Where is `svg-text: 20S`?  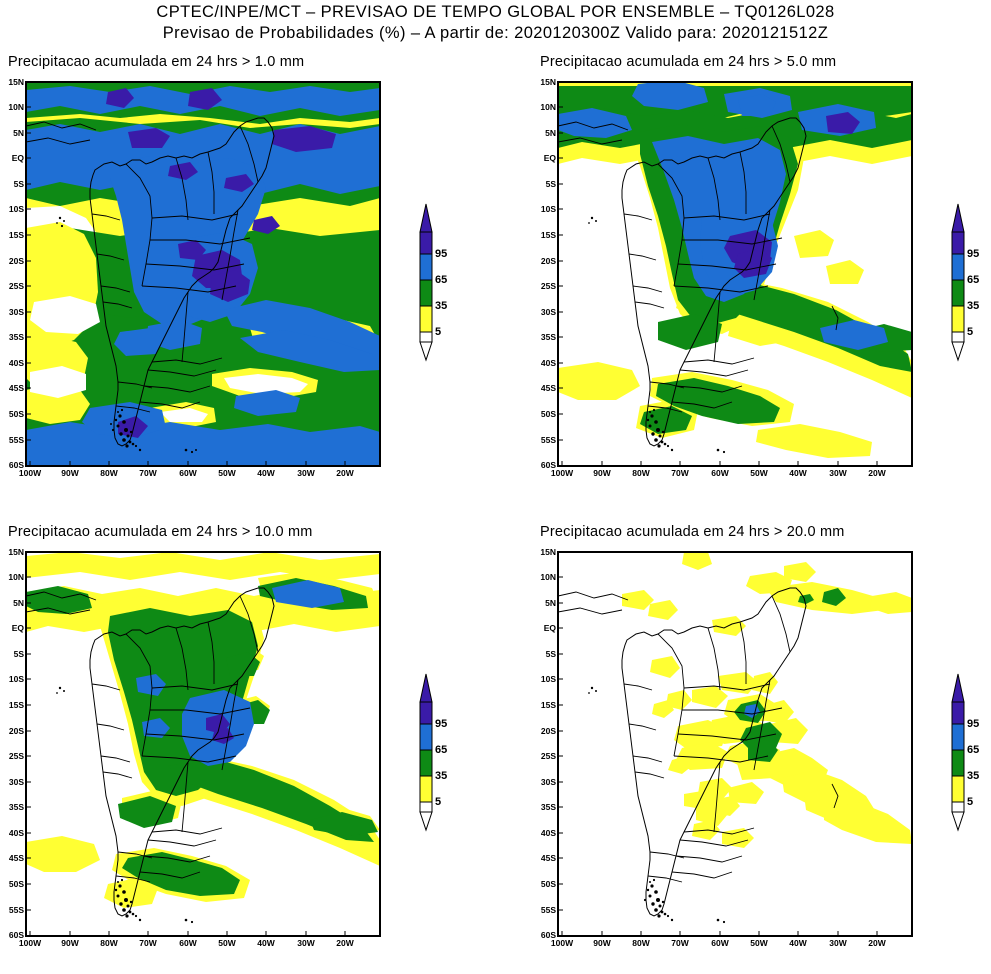
svg-text: 20S is located at coordinates (16, 261).